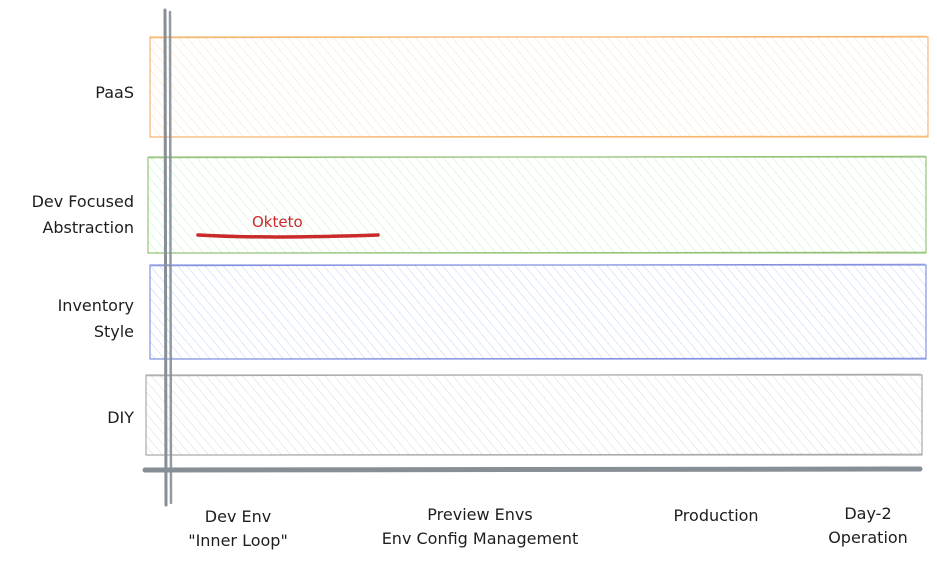  Describe the element at coordinates (277, 222) in the screenshot. I see `tool-label-okteto: Okteto` at that location.